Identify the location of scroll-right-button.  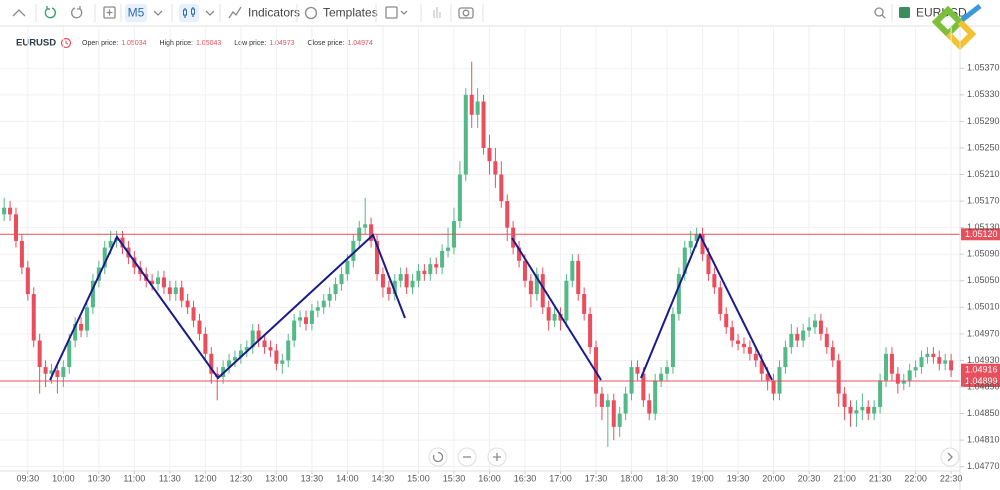
(950, 457).